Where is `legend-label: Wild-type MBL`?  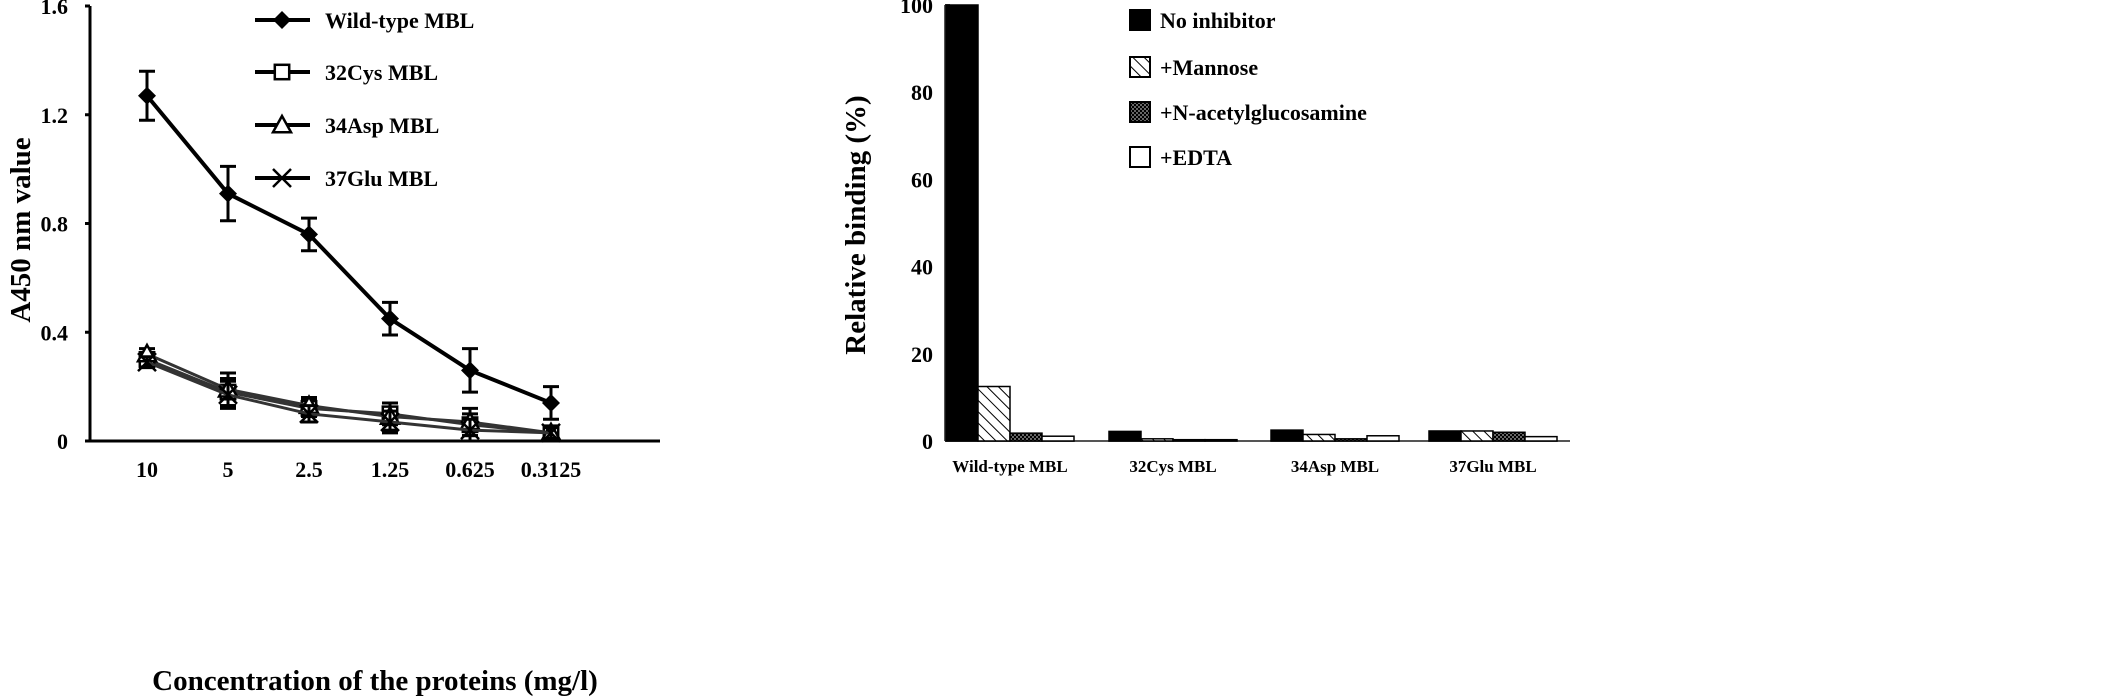 legend-label: Wild-type MBL is located at coordinates (399, 20).